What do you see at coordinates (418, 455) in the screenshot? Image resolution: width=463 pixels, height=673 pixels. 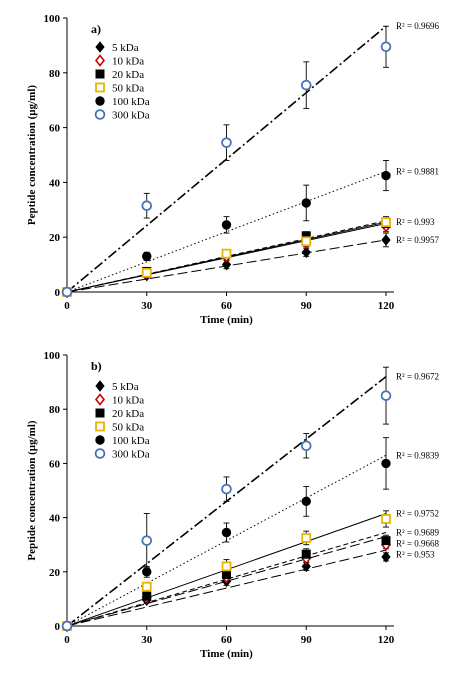 I see `r-squared-label: R² = 0.9839` at bounding box center [418, 455].